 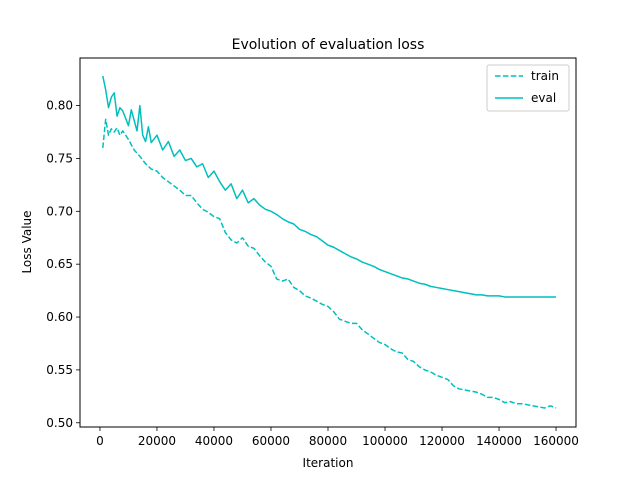 I want to click on y-tick-label: 0.55, so click(x=59, y=370).